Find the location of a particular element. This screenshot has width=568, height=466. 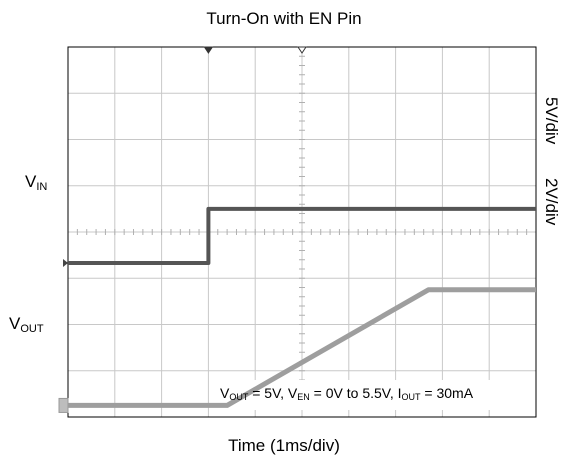

trace-vin is located at coordinates (302, 235).